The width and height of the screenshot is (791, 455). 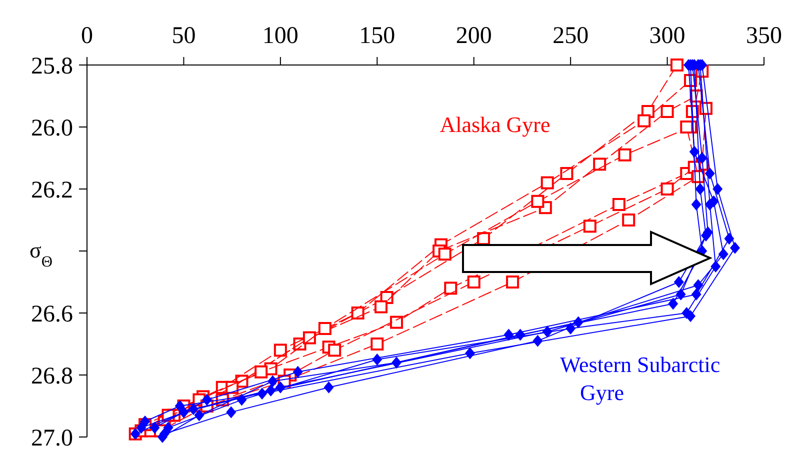 I want to click on y-tick-label: 26.2, so click(x=52, y=190).